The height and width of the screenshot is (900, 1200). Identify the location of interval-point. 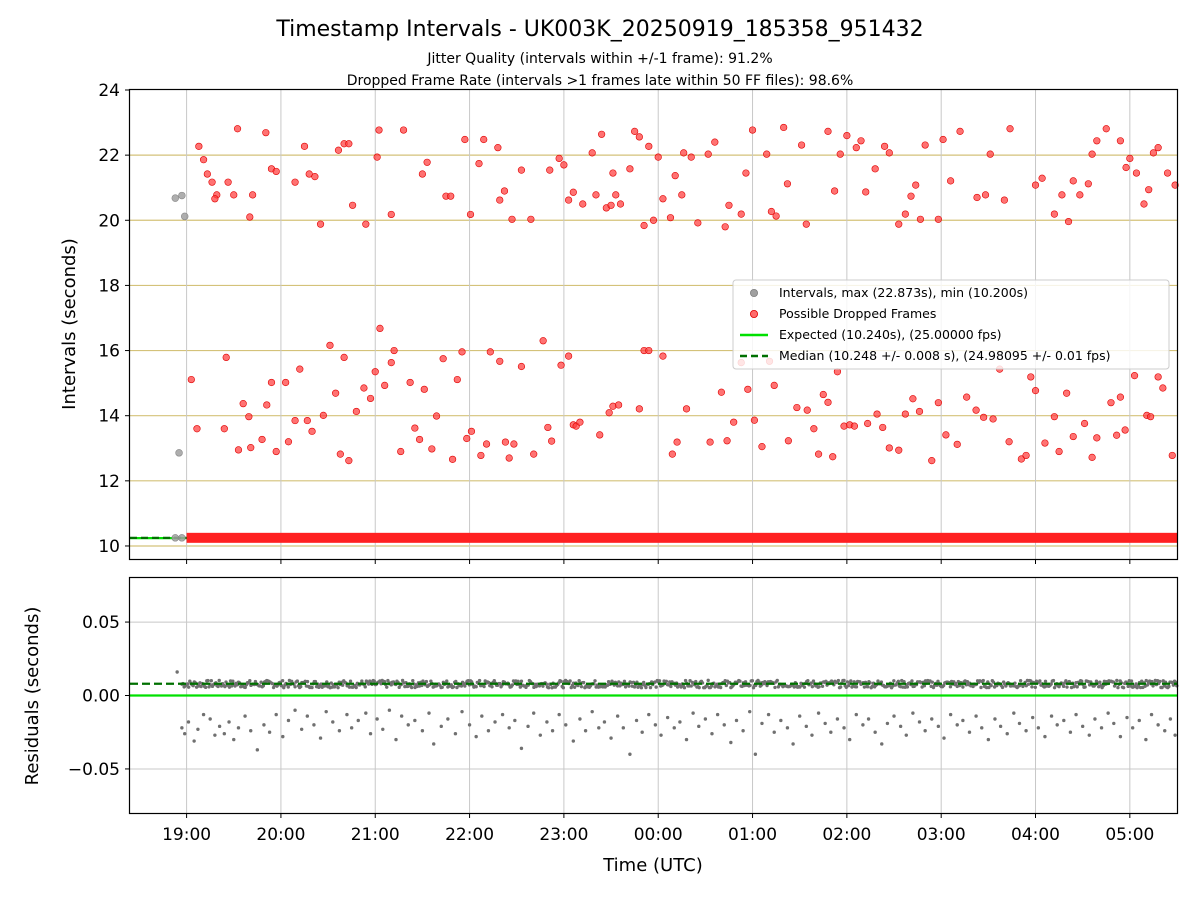
(182, 538).